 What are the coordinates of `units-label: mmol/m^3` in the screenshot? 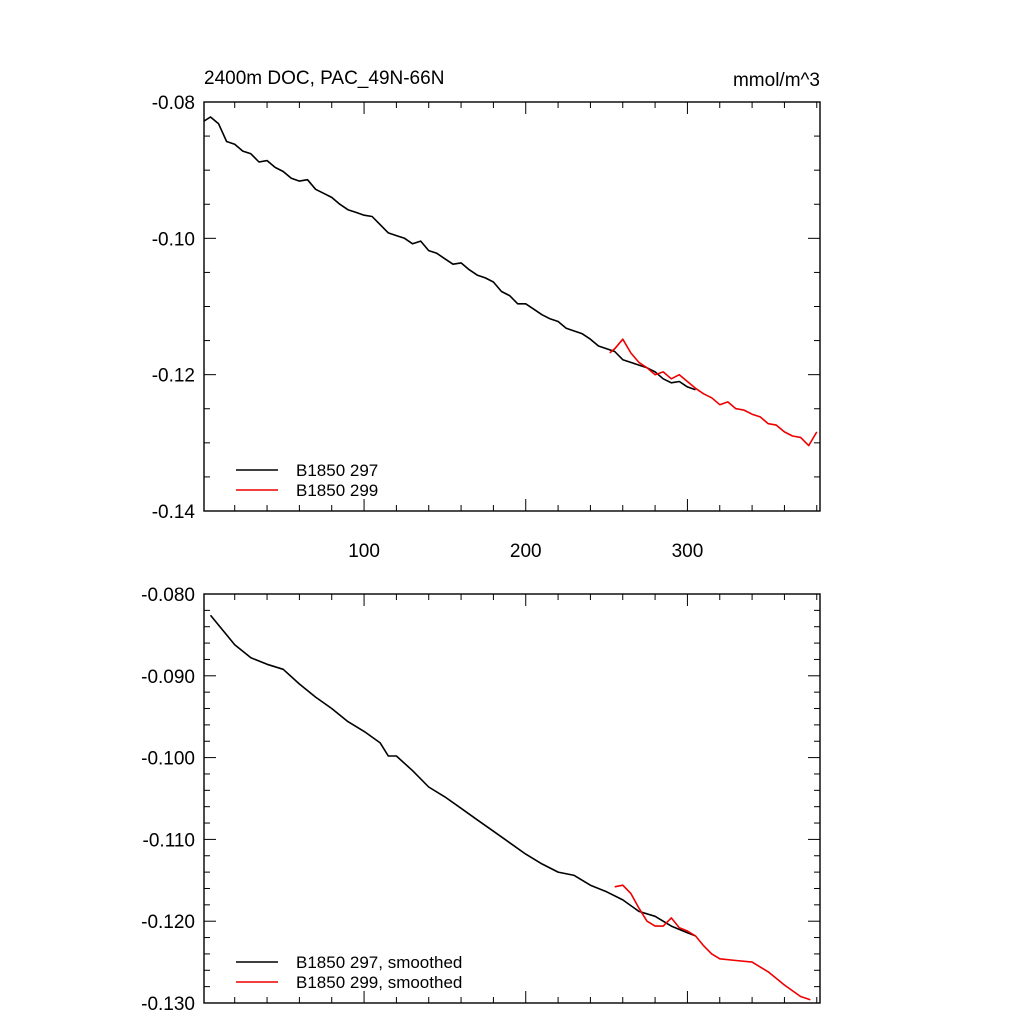 It's located at (776, 80).